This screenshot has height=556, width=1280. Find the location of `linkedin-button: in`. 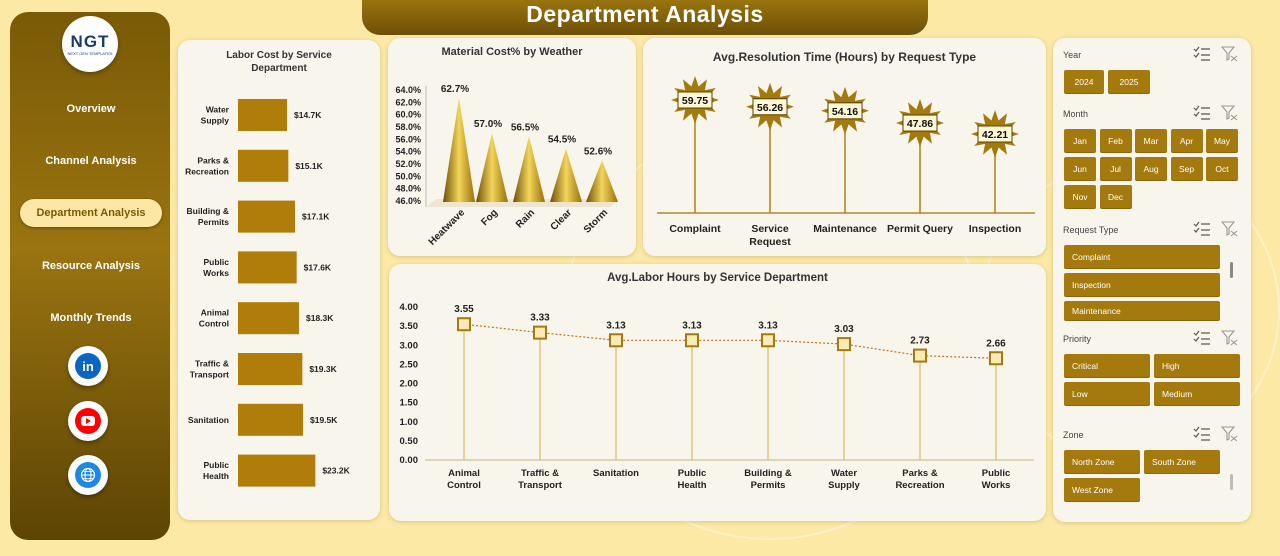

linkedin-button: in is located at coordinates (88, 366).